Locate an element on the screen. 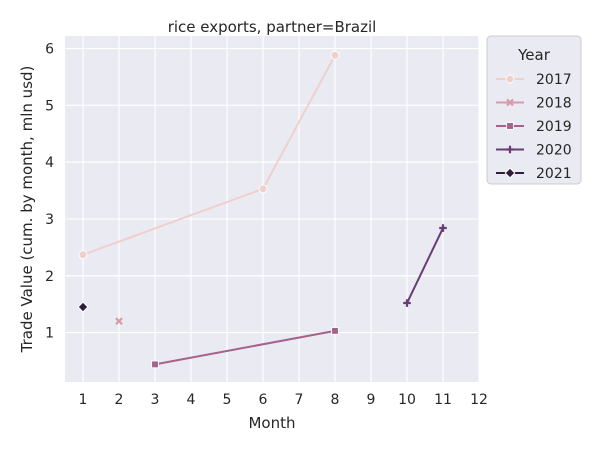  x-tick-label: 10 is located at coordinates (407, 400).